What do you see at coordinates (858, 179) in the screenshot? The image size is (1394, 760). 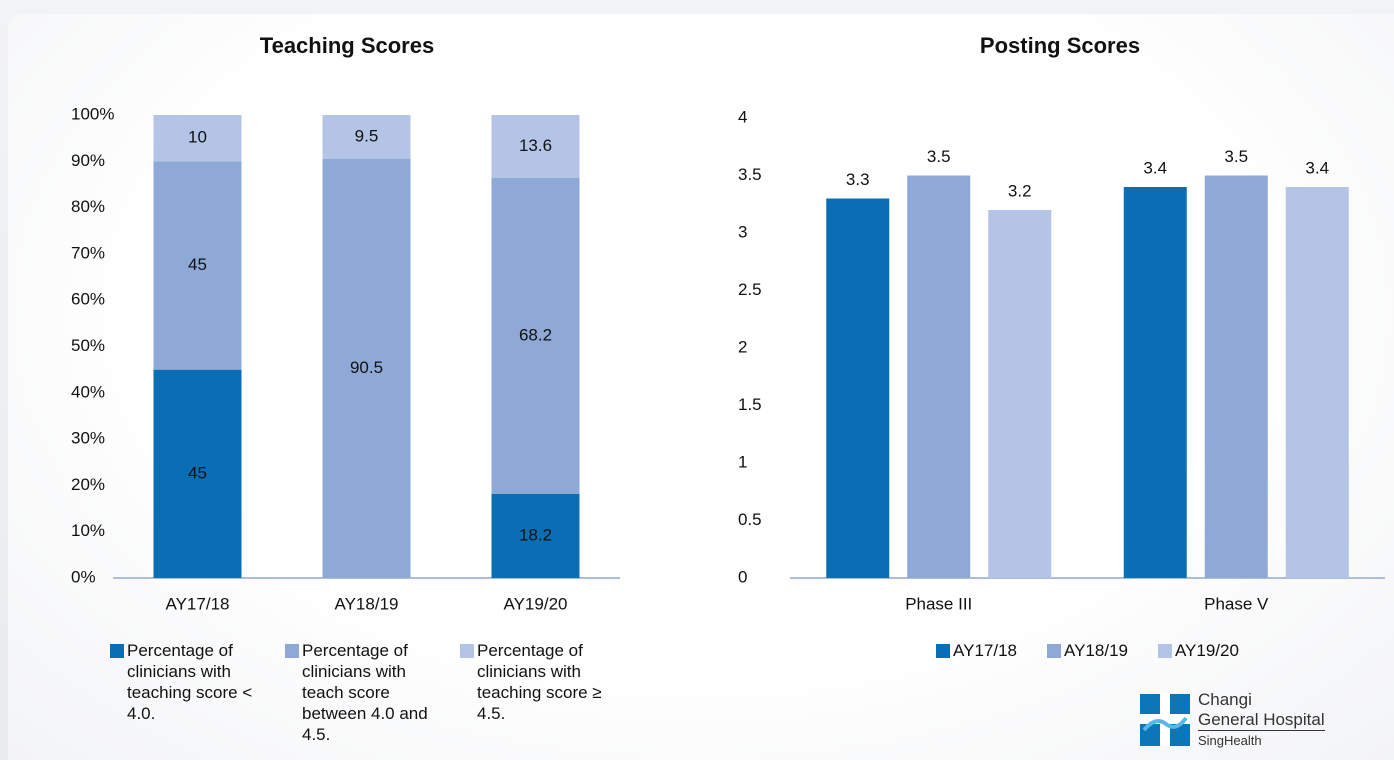 I see `data-label: 3.3` at bounding box center [858, 179].